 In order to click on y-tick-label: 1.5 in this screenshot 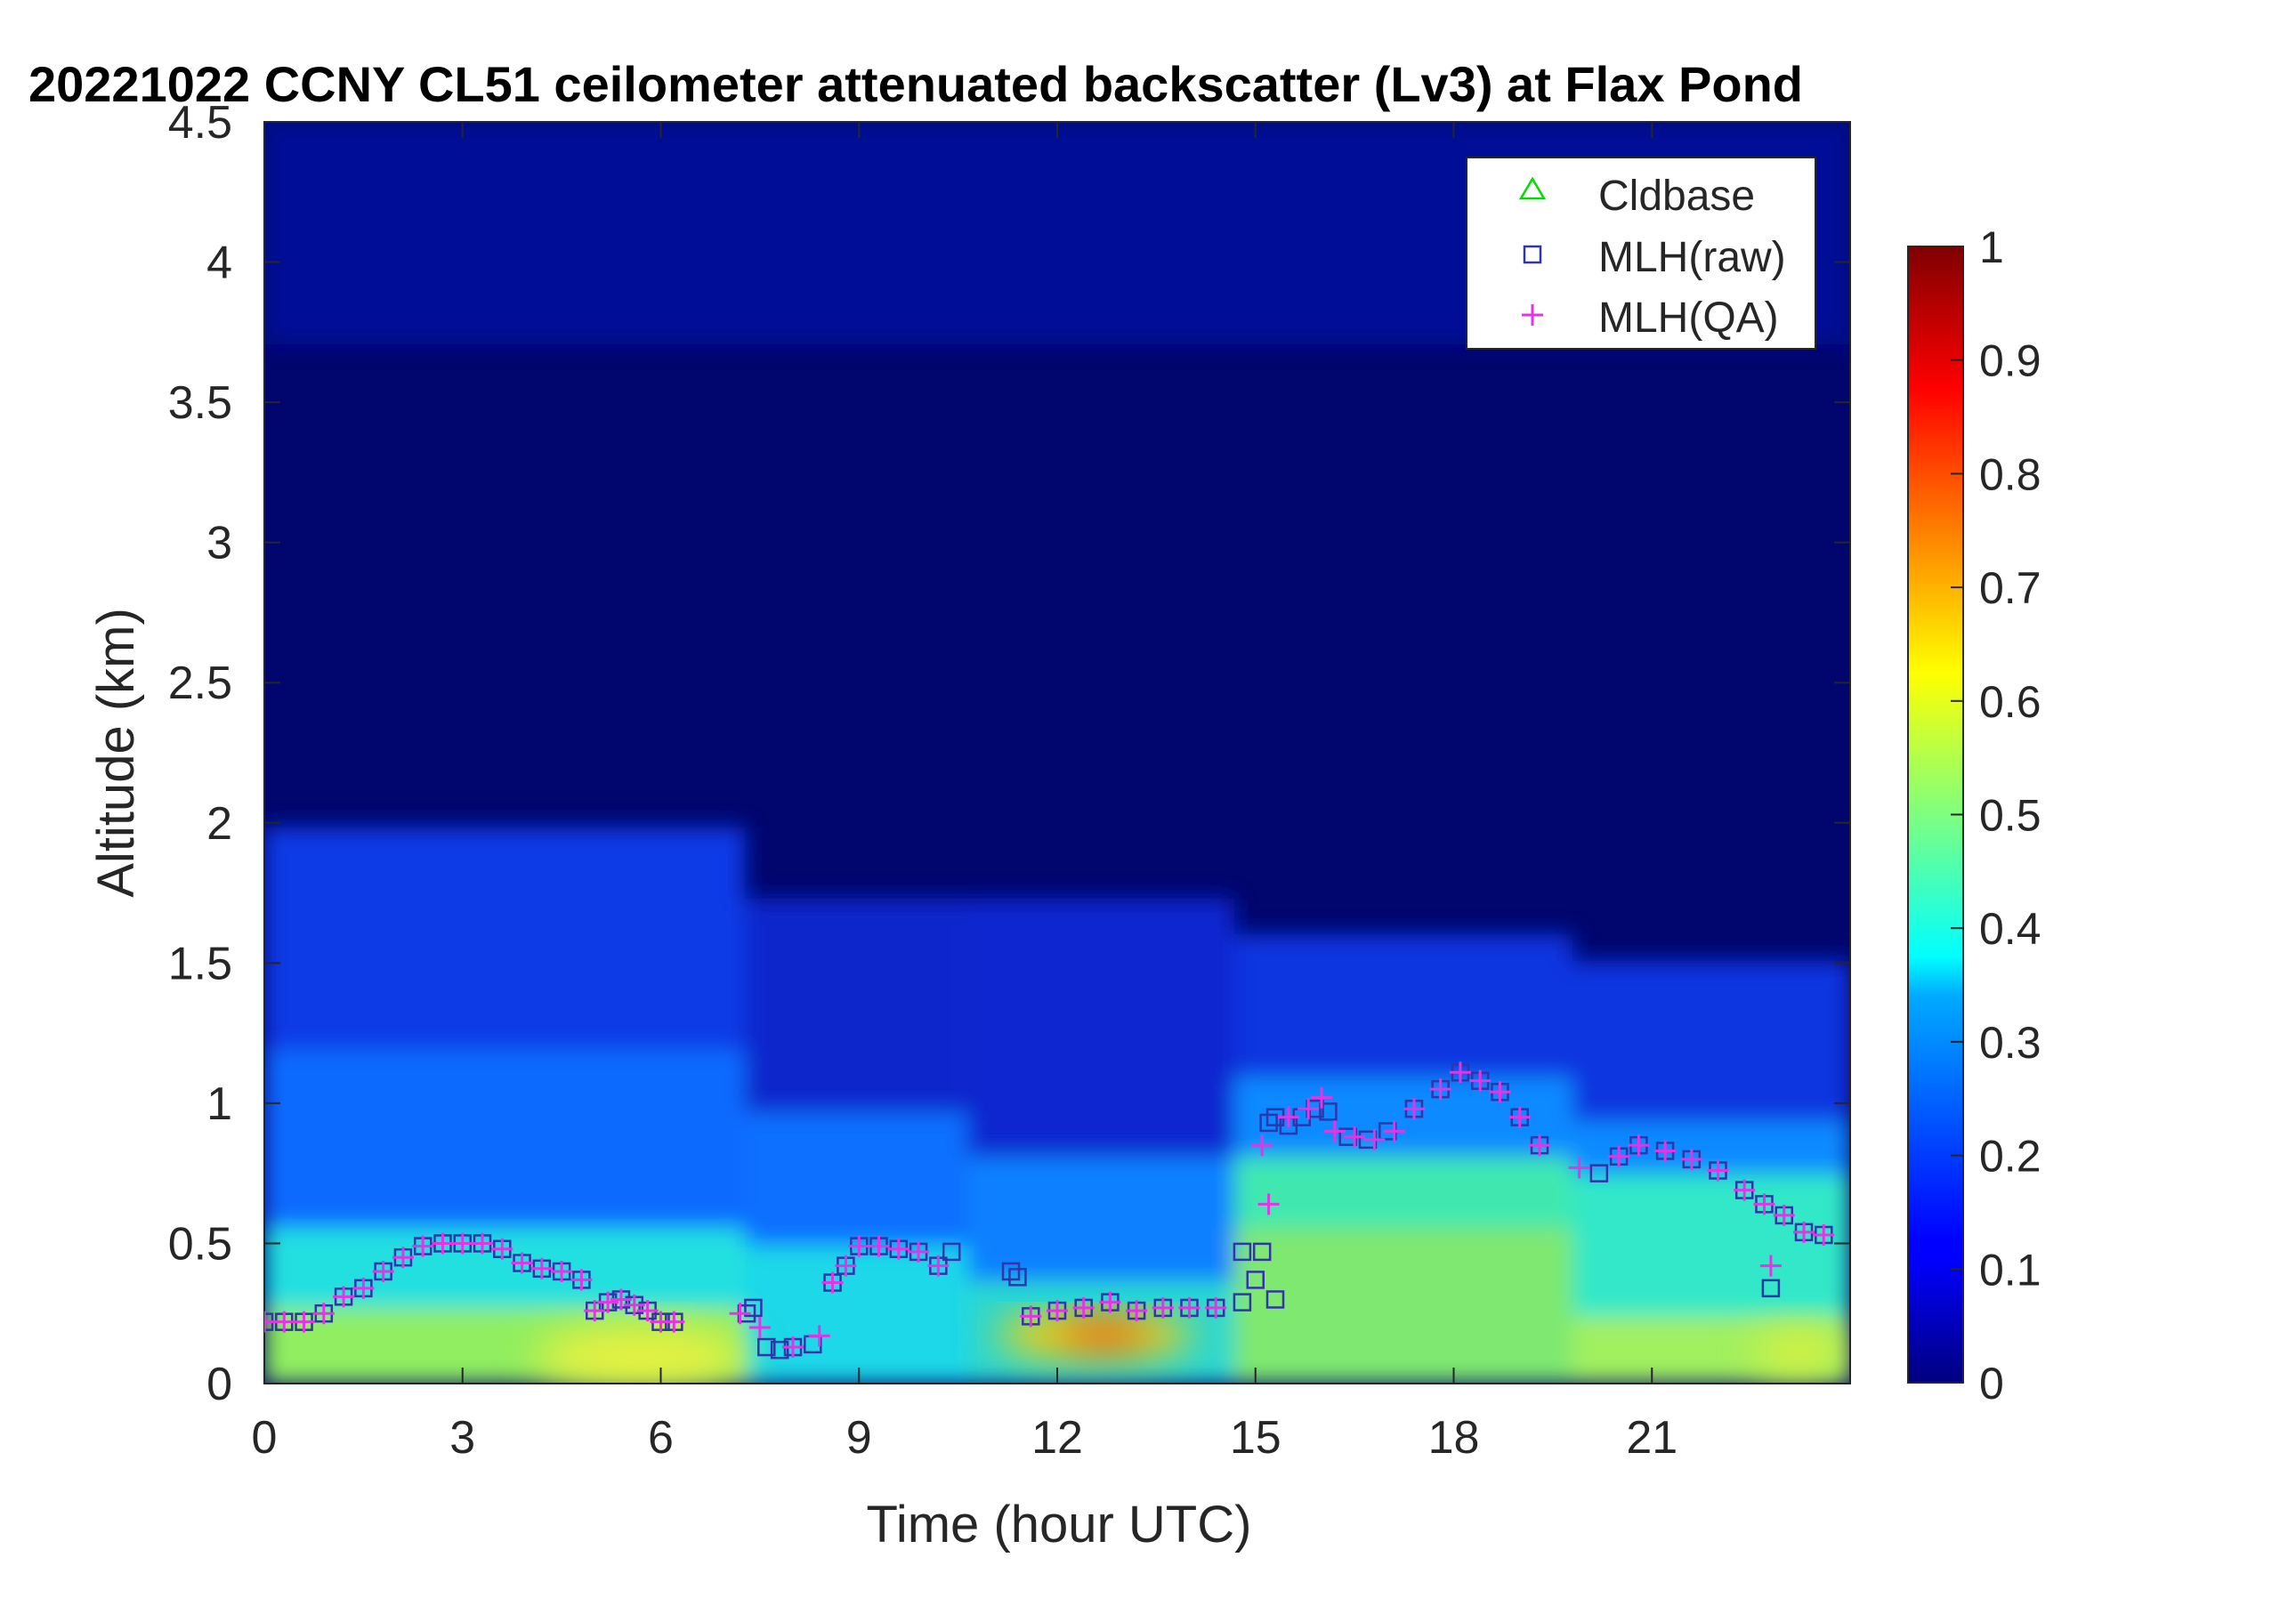, I will do `click(200, 963)`.